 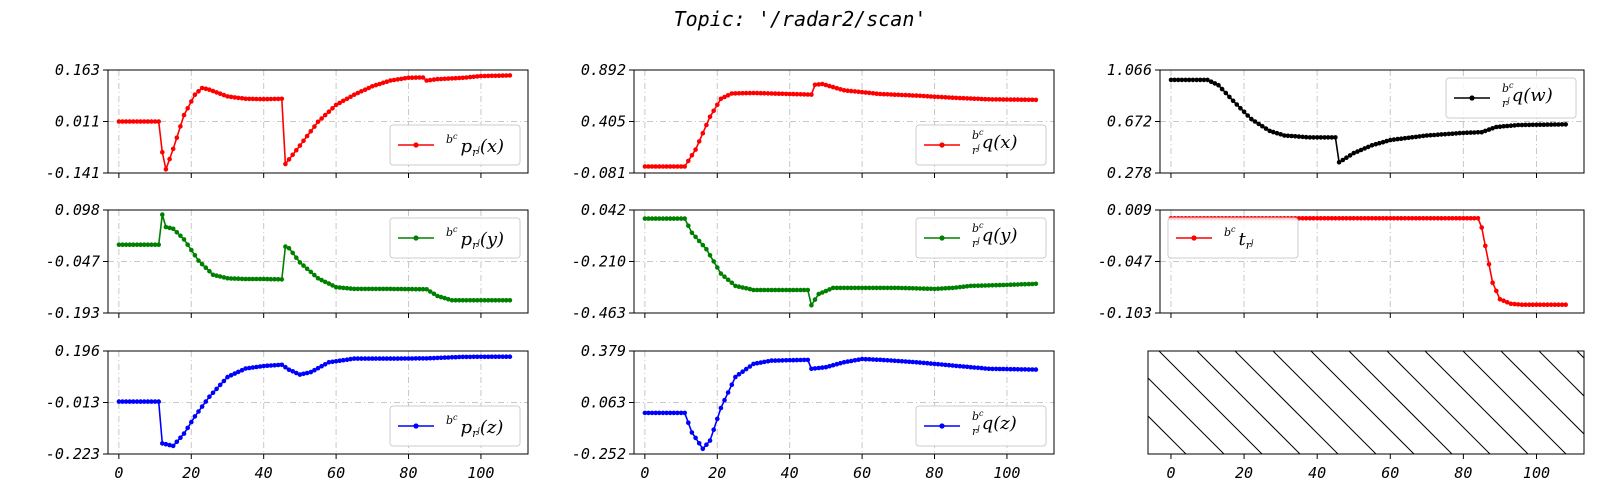 What do you see at coordinates (1346, 121) in the screenshot?
I see `subplot-3: 1.066 0.672 0.278 bc rj q(w)` at bounding box center [1346, 121].